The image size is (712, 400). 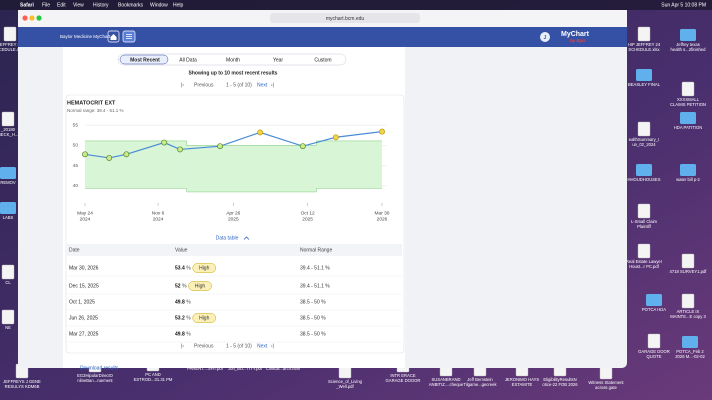 What do you see at coordinates (322, 60) in the screenshot?
I see `filter-tab: Custom` at bounding box center [322, 60].